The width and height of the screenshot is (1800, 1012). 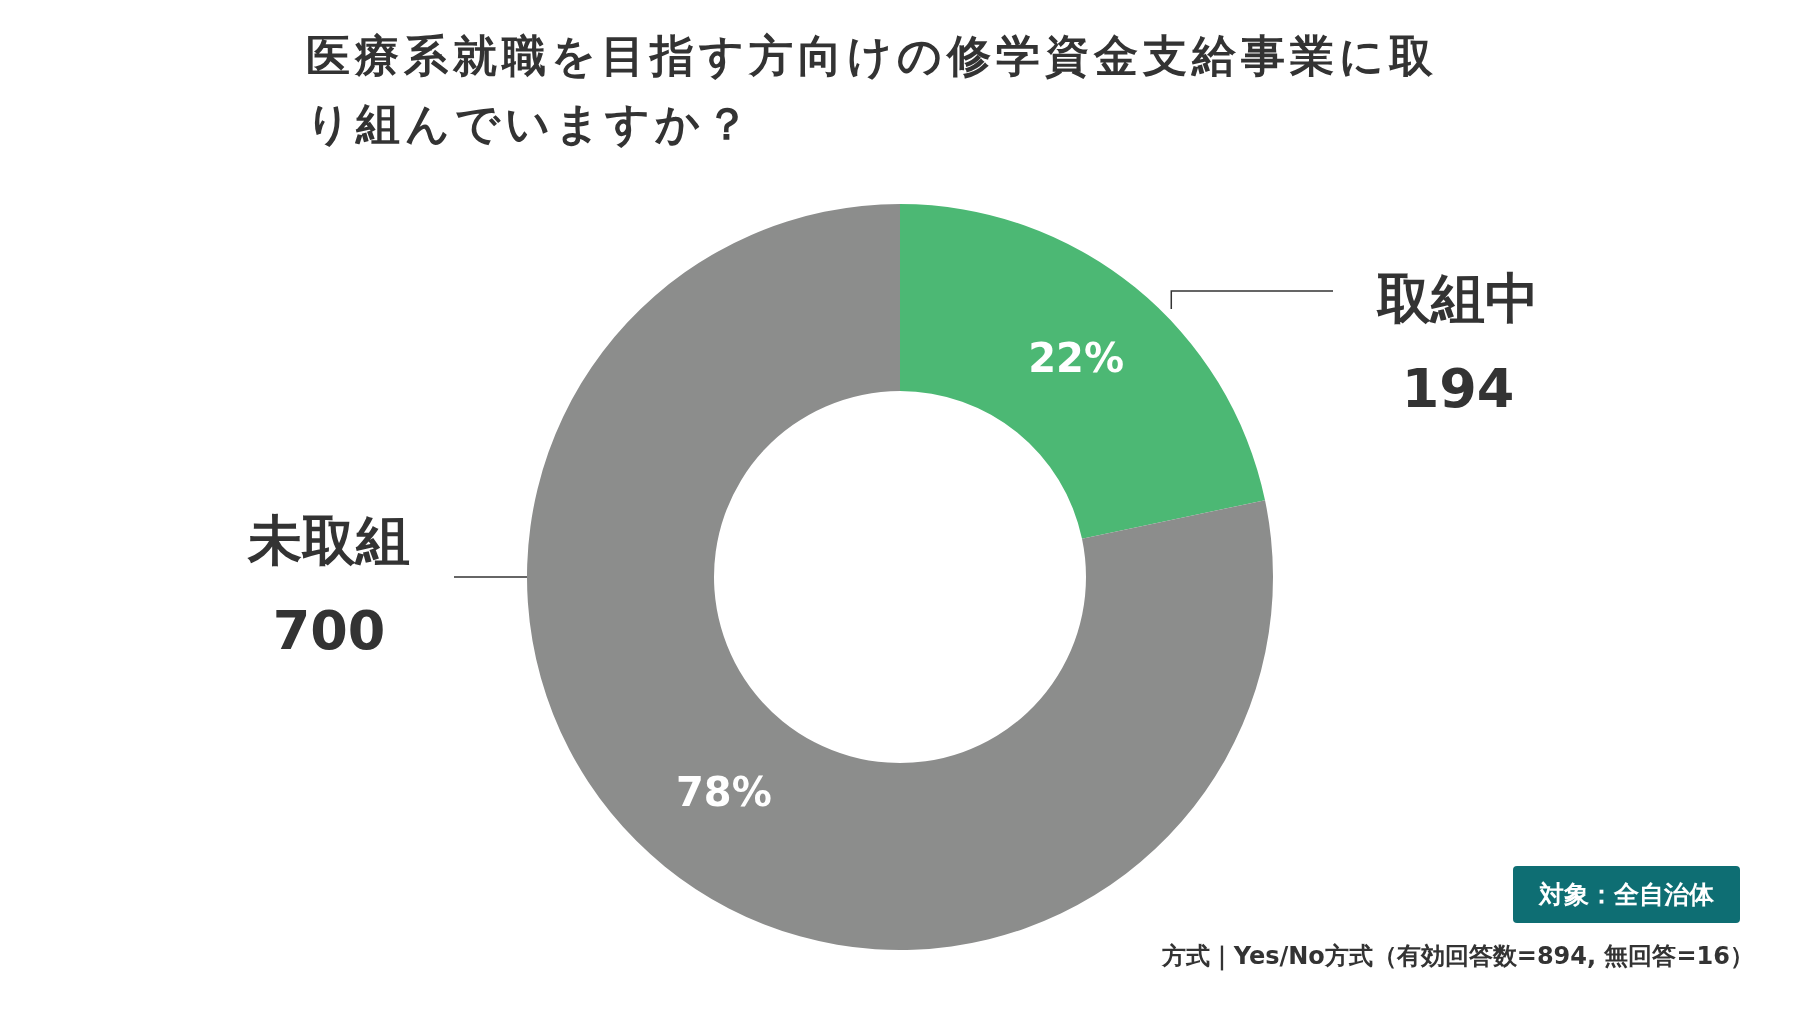 I want to click on text: 対象：全自治体, so click(x=1626, y=894).